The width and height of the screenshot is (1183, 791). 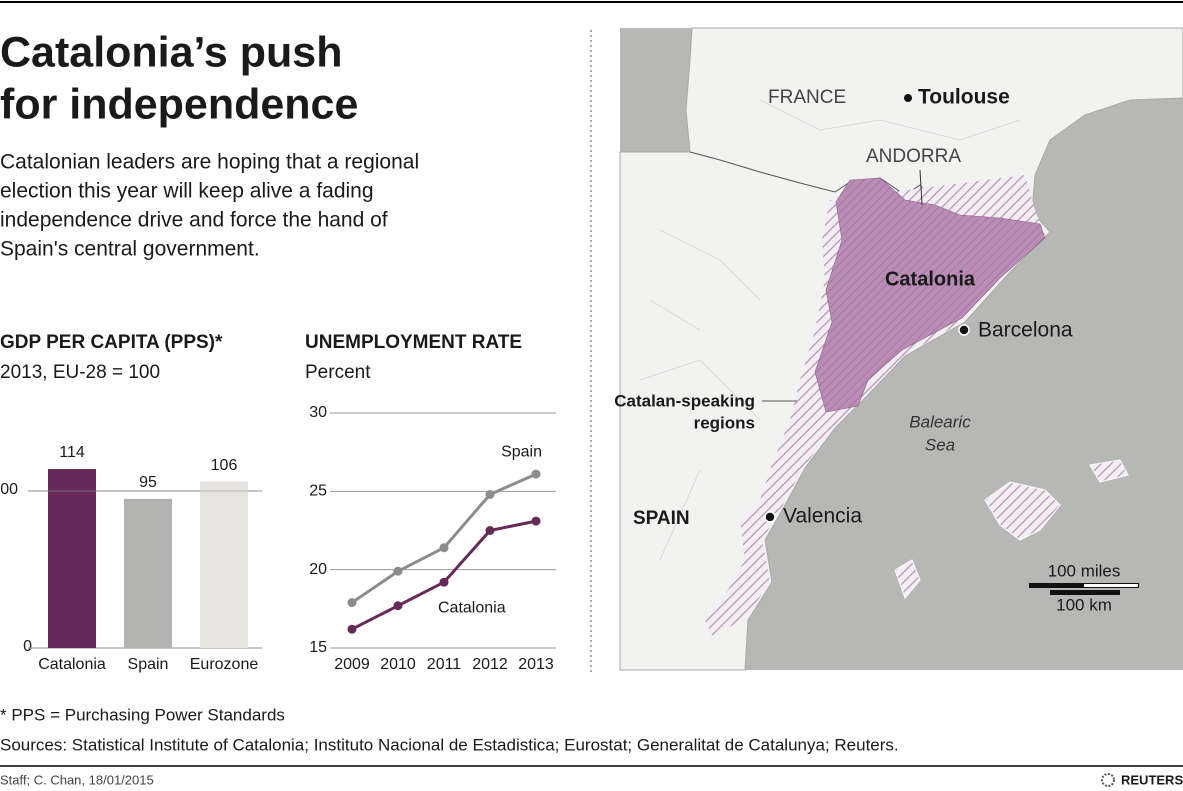 I want to click on description-line: Spain's central government., so click(x=130, y=249).